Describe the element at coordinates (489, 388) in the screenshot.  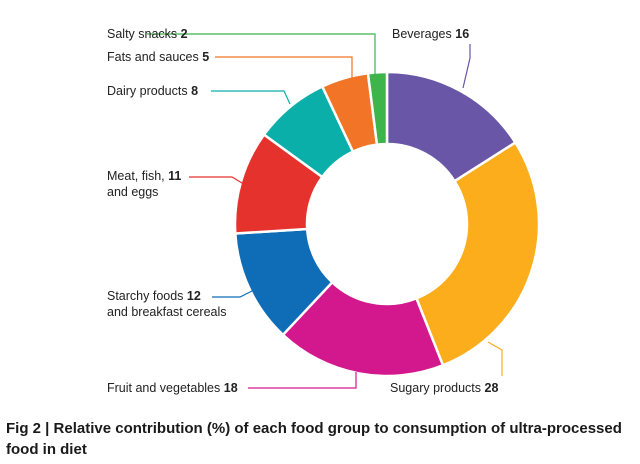
I see `value-sugary-products: 28` at that location.